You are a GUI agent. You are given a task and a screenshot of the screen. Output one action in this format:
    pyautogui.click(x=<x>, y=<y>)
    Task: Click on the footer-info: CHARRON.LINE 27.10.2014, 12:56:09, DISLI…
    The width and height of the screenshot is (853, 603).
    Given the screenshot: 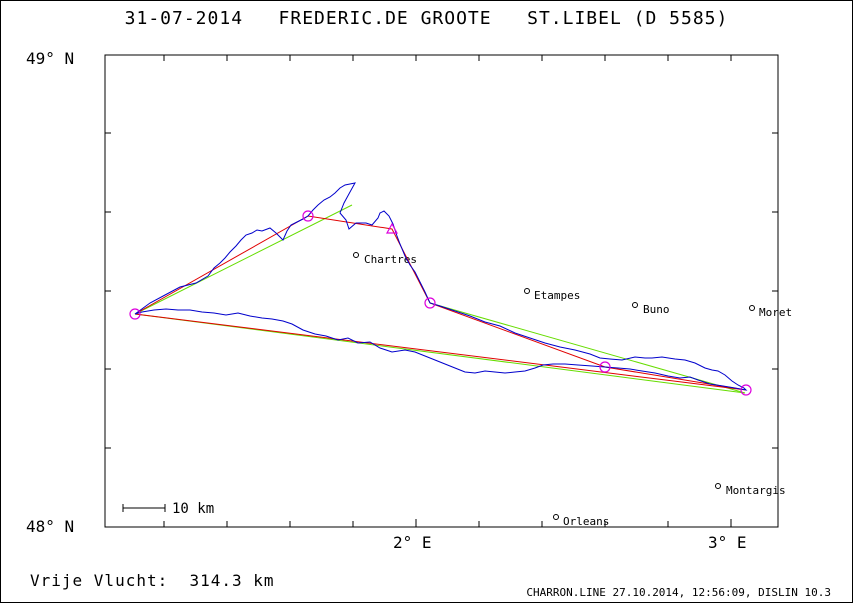 What is the action you would take?
    pyautogui.click(x=678, y=592)
    